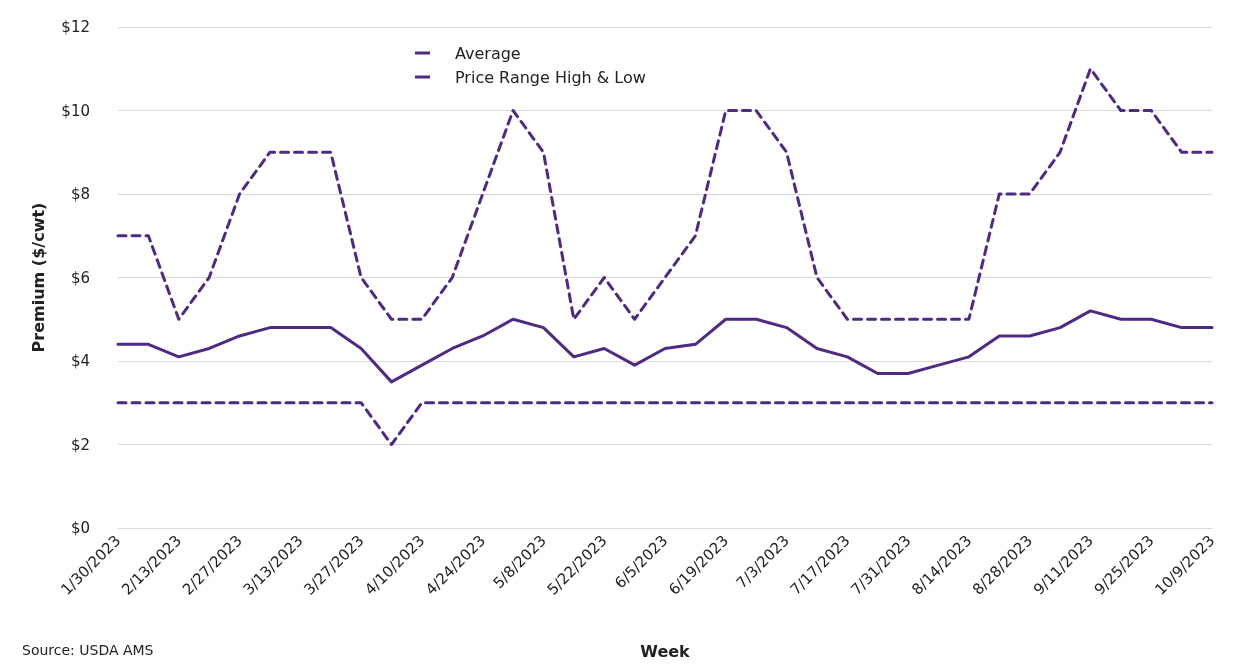  What do you see at coordinates (665, 651) in the screenshot?
I see `x-axis-title: Week` at bounding box center [665, 651].